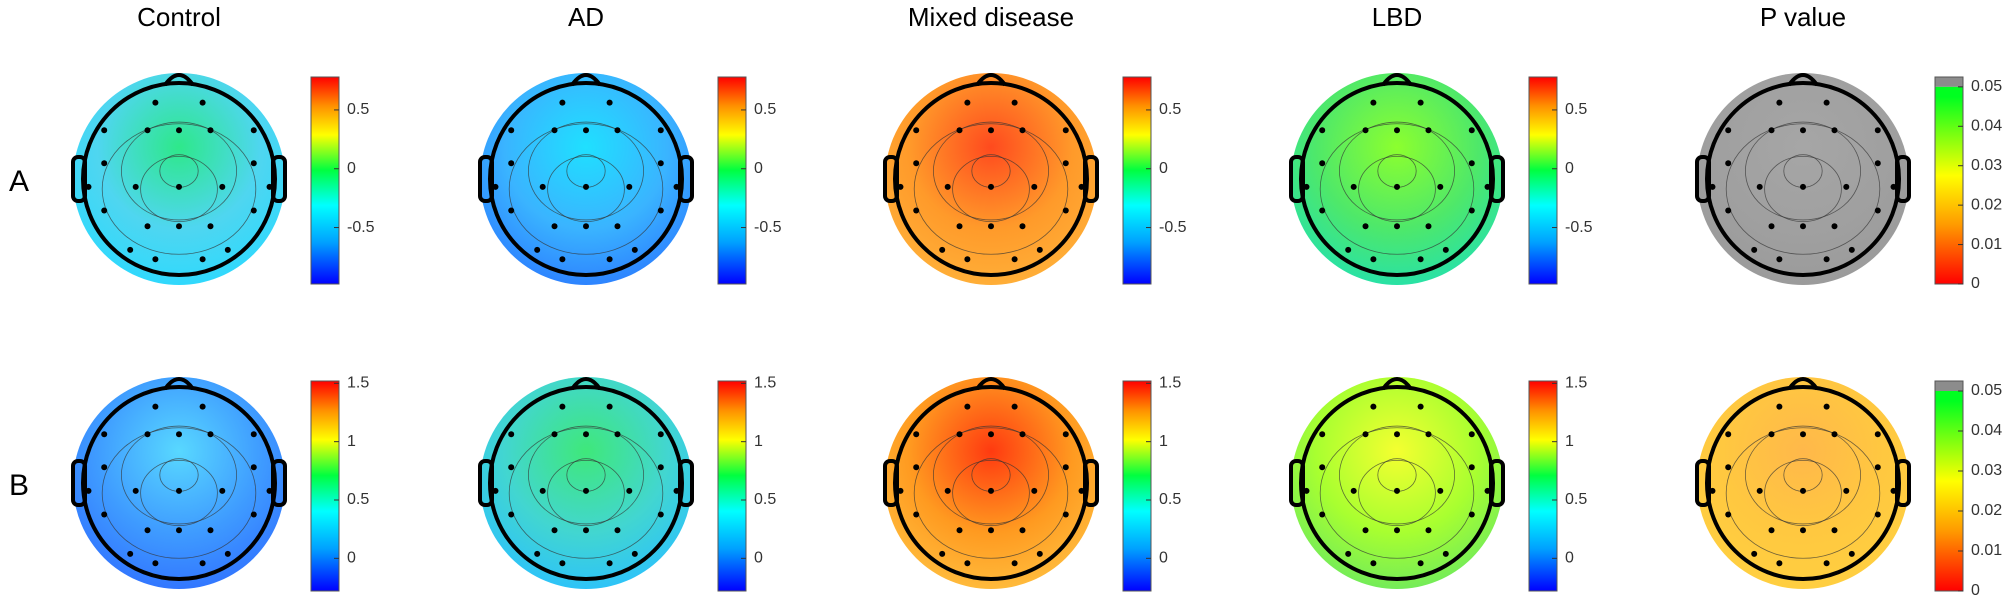 This screenshot has width=2005, height=604. What do you see at coordinates (1170, 383) in the screenshot?
I see `colorbar-tick-label: 1.5` at bounding box center [1170, 383].